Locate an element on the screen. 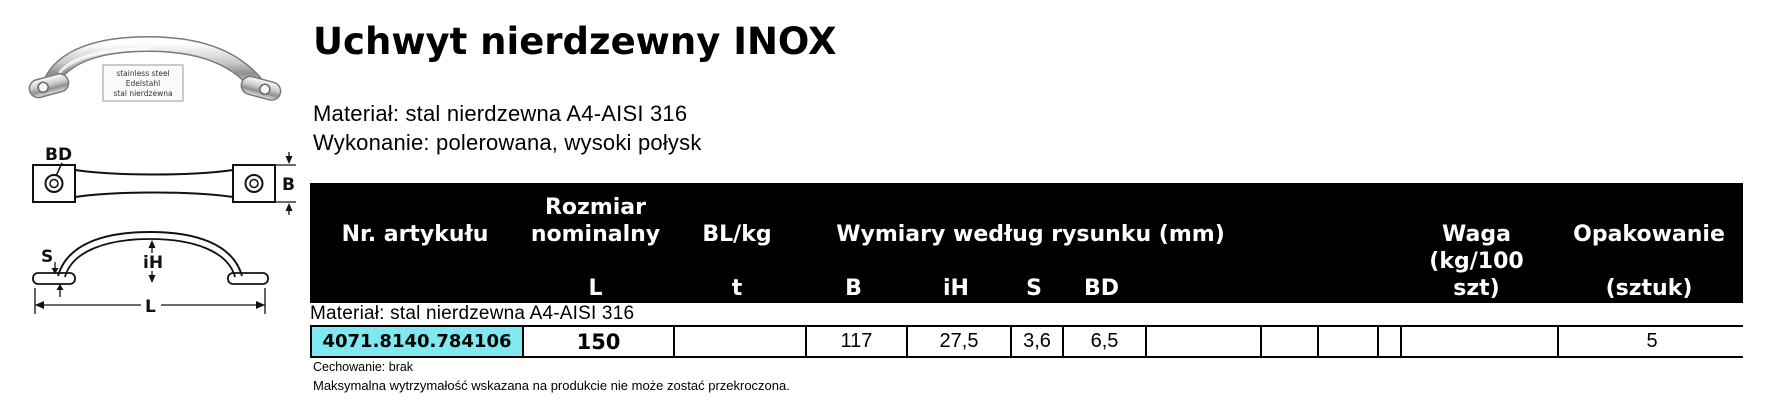 This screenshot has height=417, width=1774. header-dim-ih: iH is located at coordinates (956, 288).